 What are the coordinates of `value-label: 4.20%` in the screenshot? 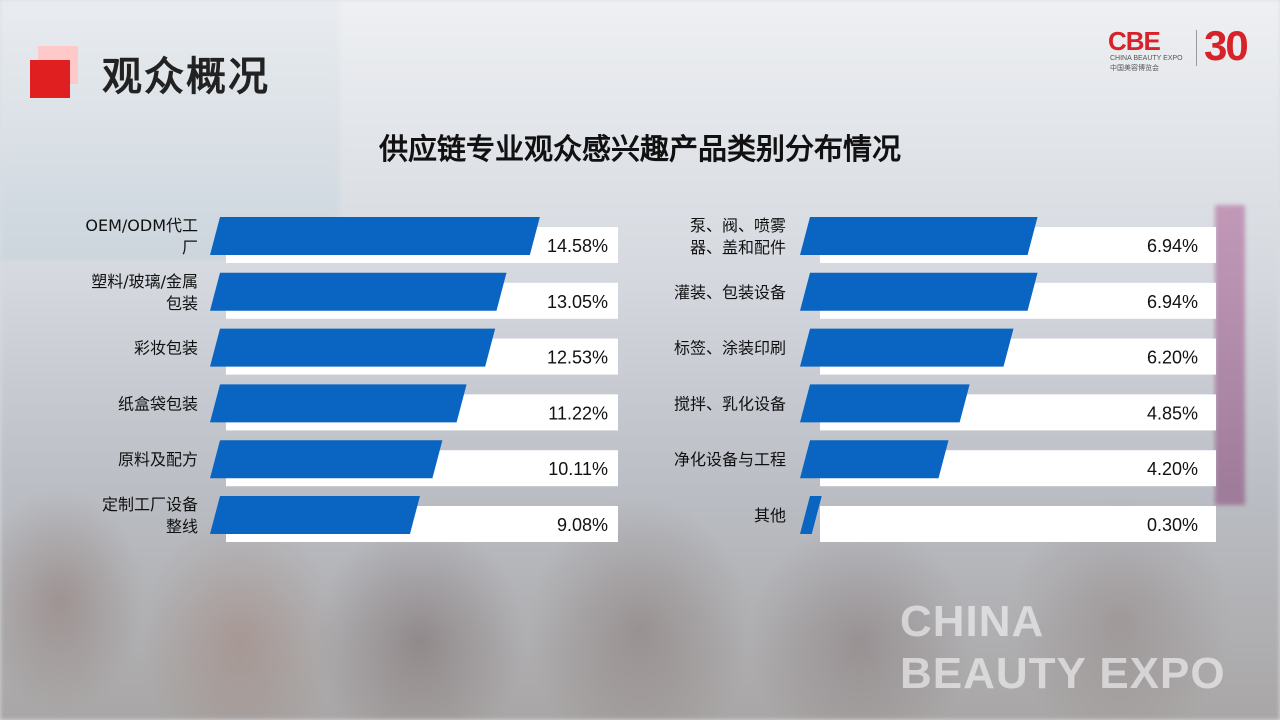 It's located at (1172, 469).